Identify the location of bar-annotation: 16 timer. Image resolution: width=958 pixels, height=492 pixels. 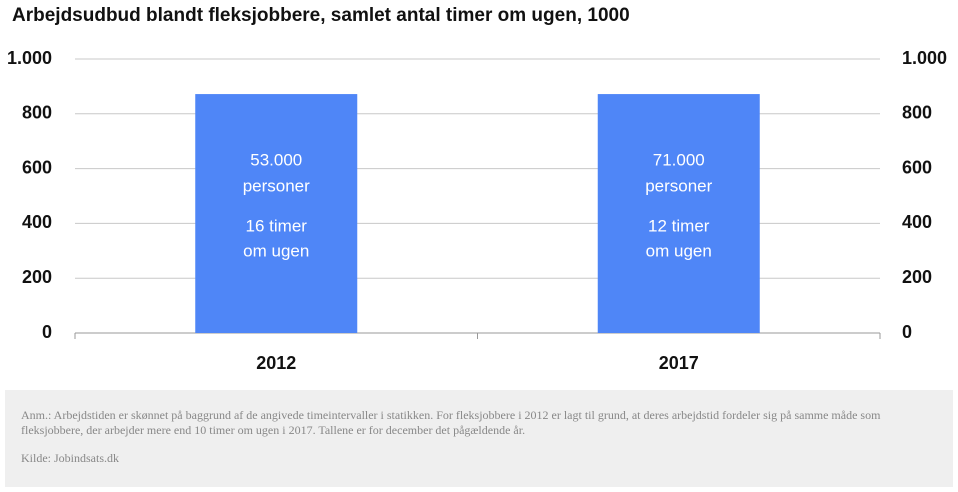
(277, 225).